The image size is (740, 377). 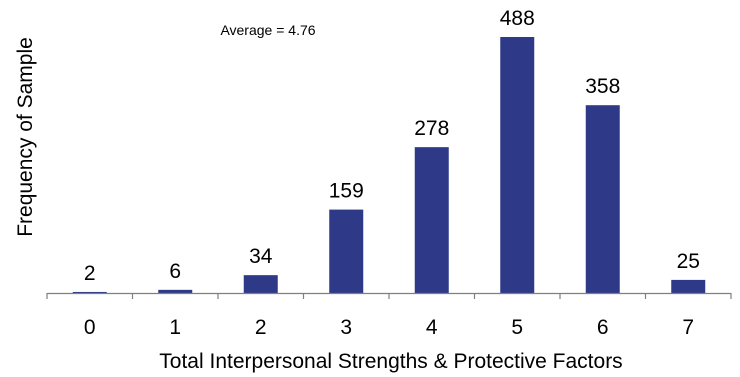 I want to click on x-tick-label-7: 7, so click(x=688, y=327).